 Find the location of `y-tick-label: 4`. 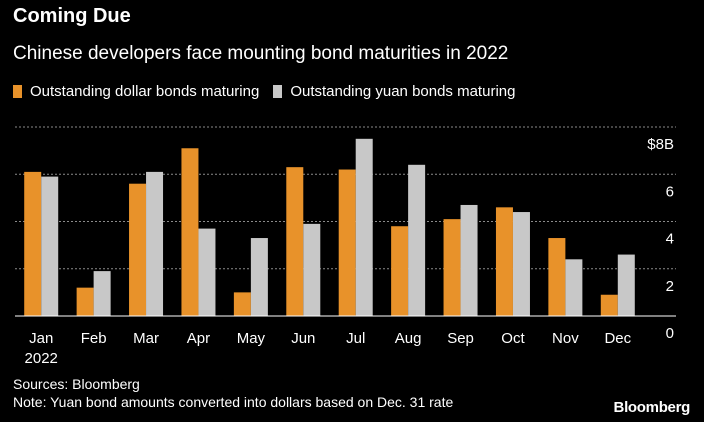

y-tick-label: 4 is located at coordinates (670, 239).